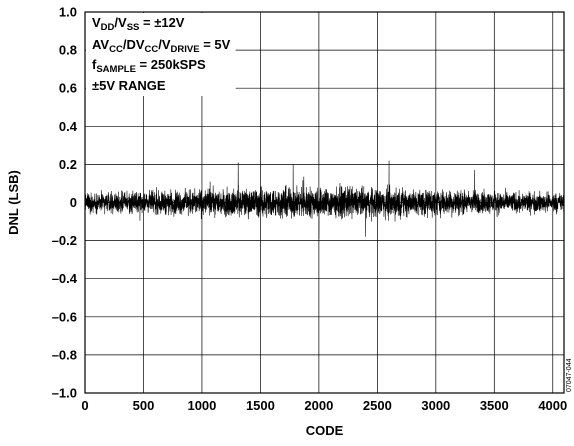 The height and width of the screenshot is (446, 574). What do you see at coordinates (552, 405) in the screenshot?
I see `x-tick-label: 4000` at bounding box center [552, 405].